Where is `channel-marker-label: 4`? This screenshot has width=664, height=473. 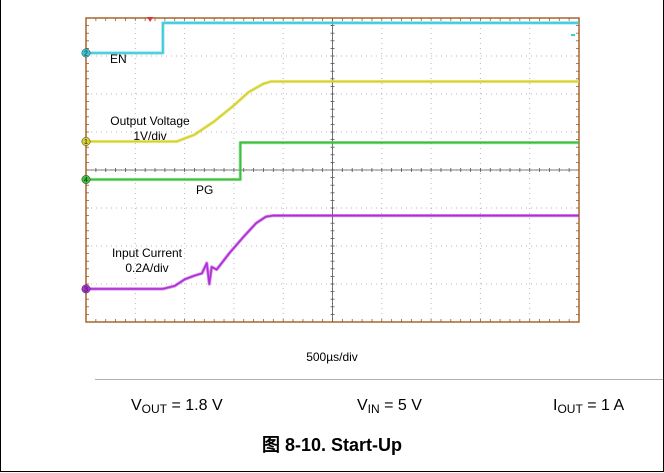
channel-marker-label: 4 is located at coordinates (86, 180).